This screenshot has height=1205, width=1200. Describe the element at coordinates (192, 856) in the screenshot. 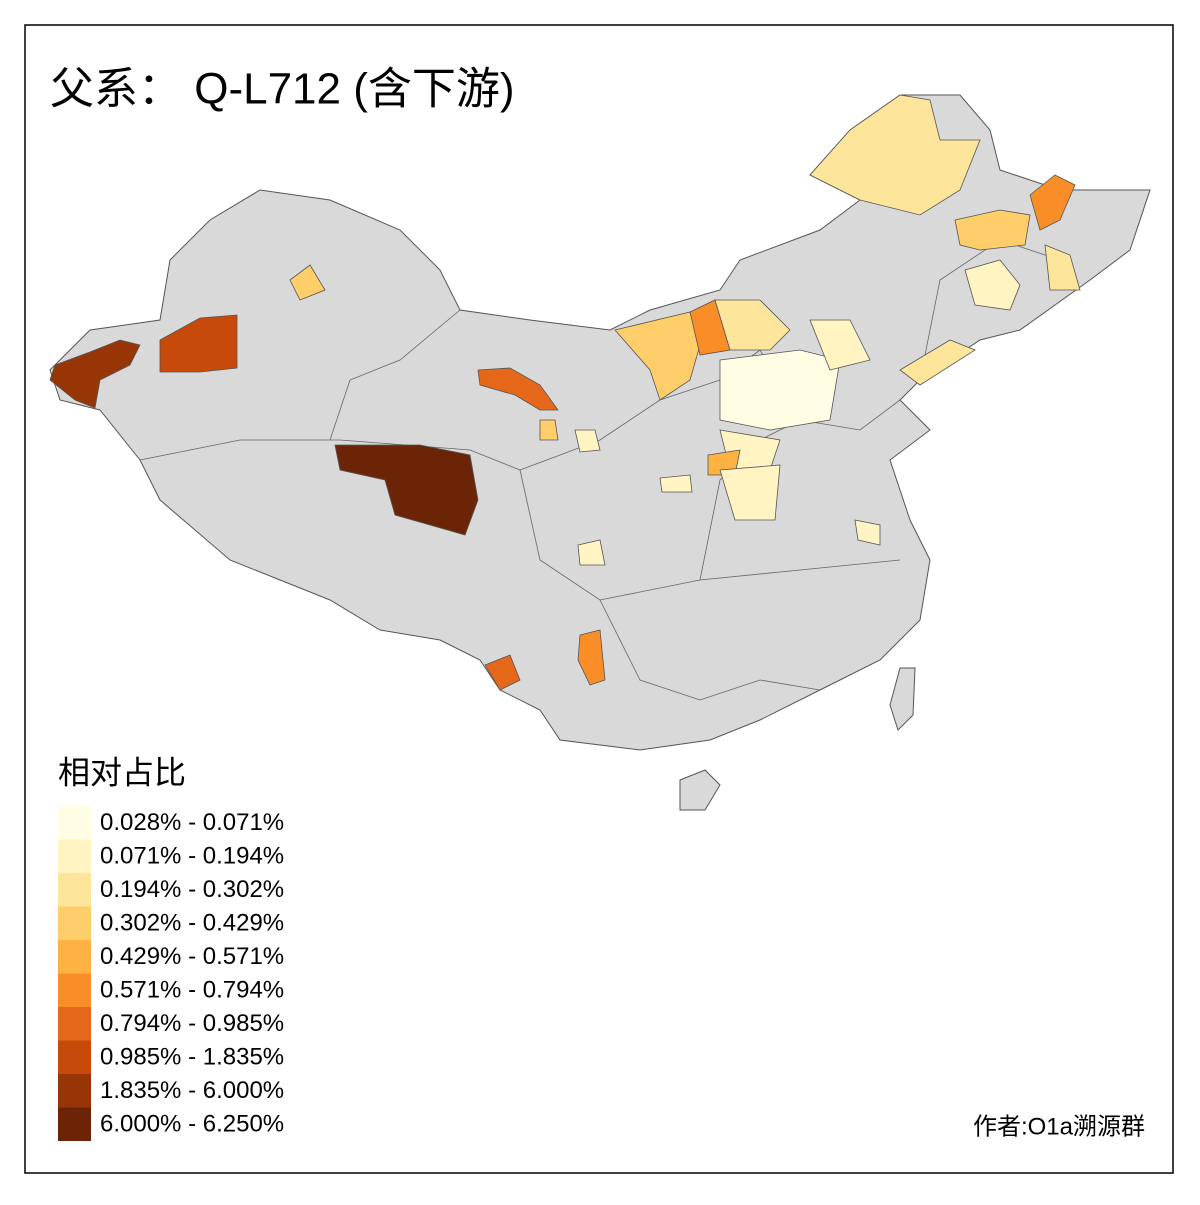

I see `legend-label: 0.071% - 0.194%` at that location.